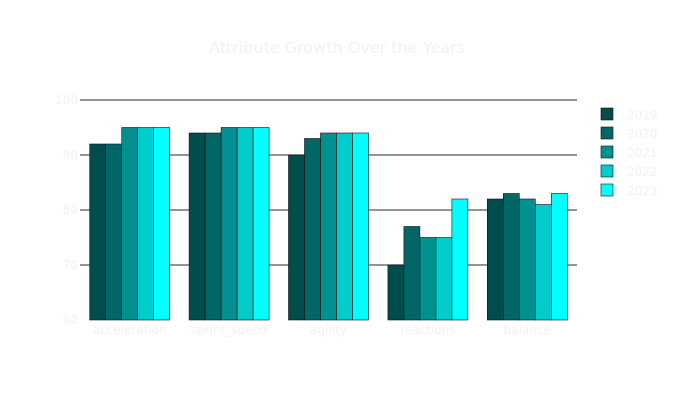  Describe the element at coordinates (642, 134) in the screenshot. I see `legend-label-2020: 2020` at that location.